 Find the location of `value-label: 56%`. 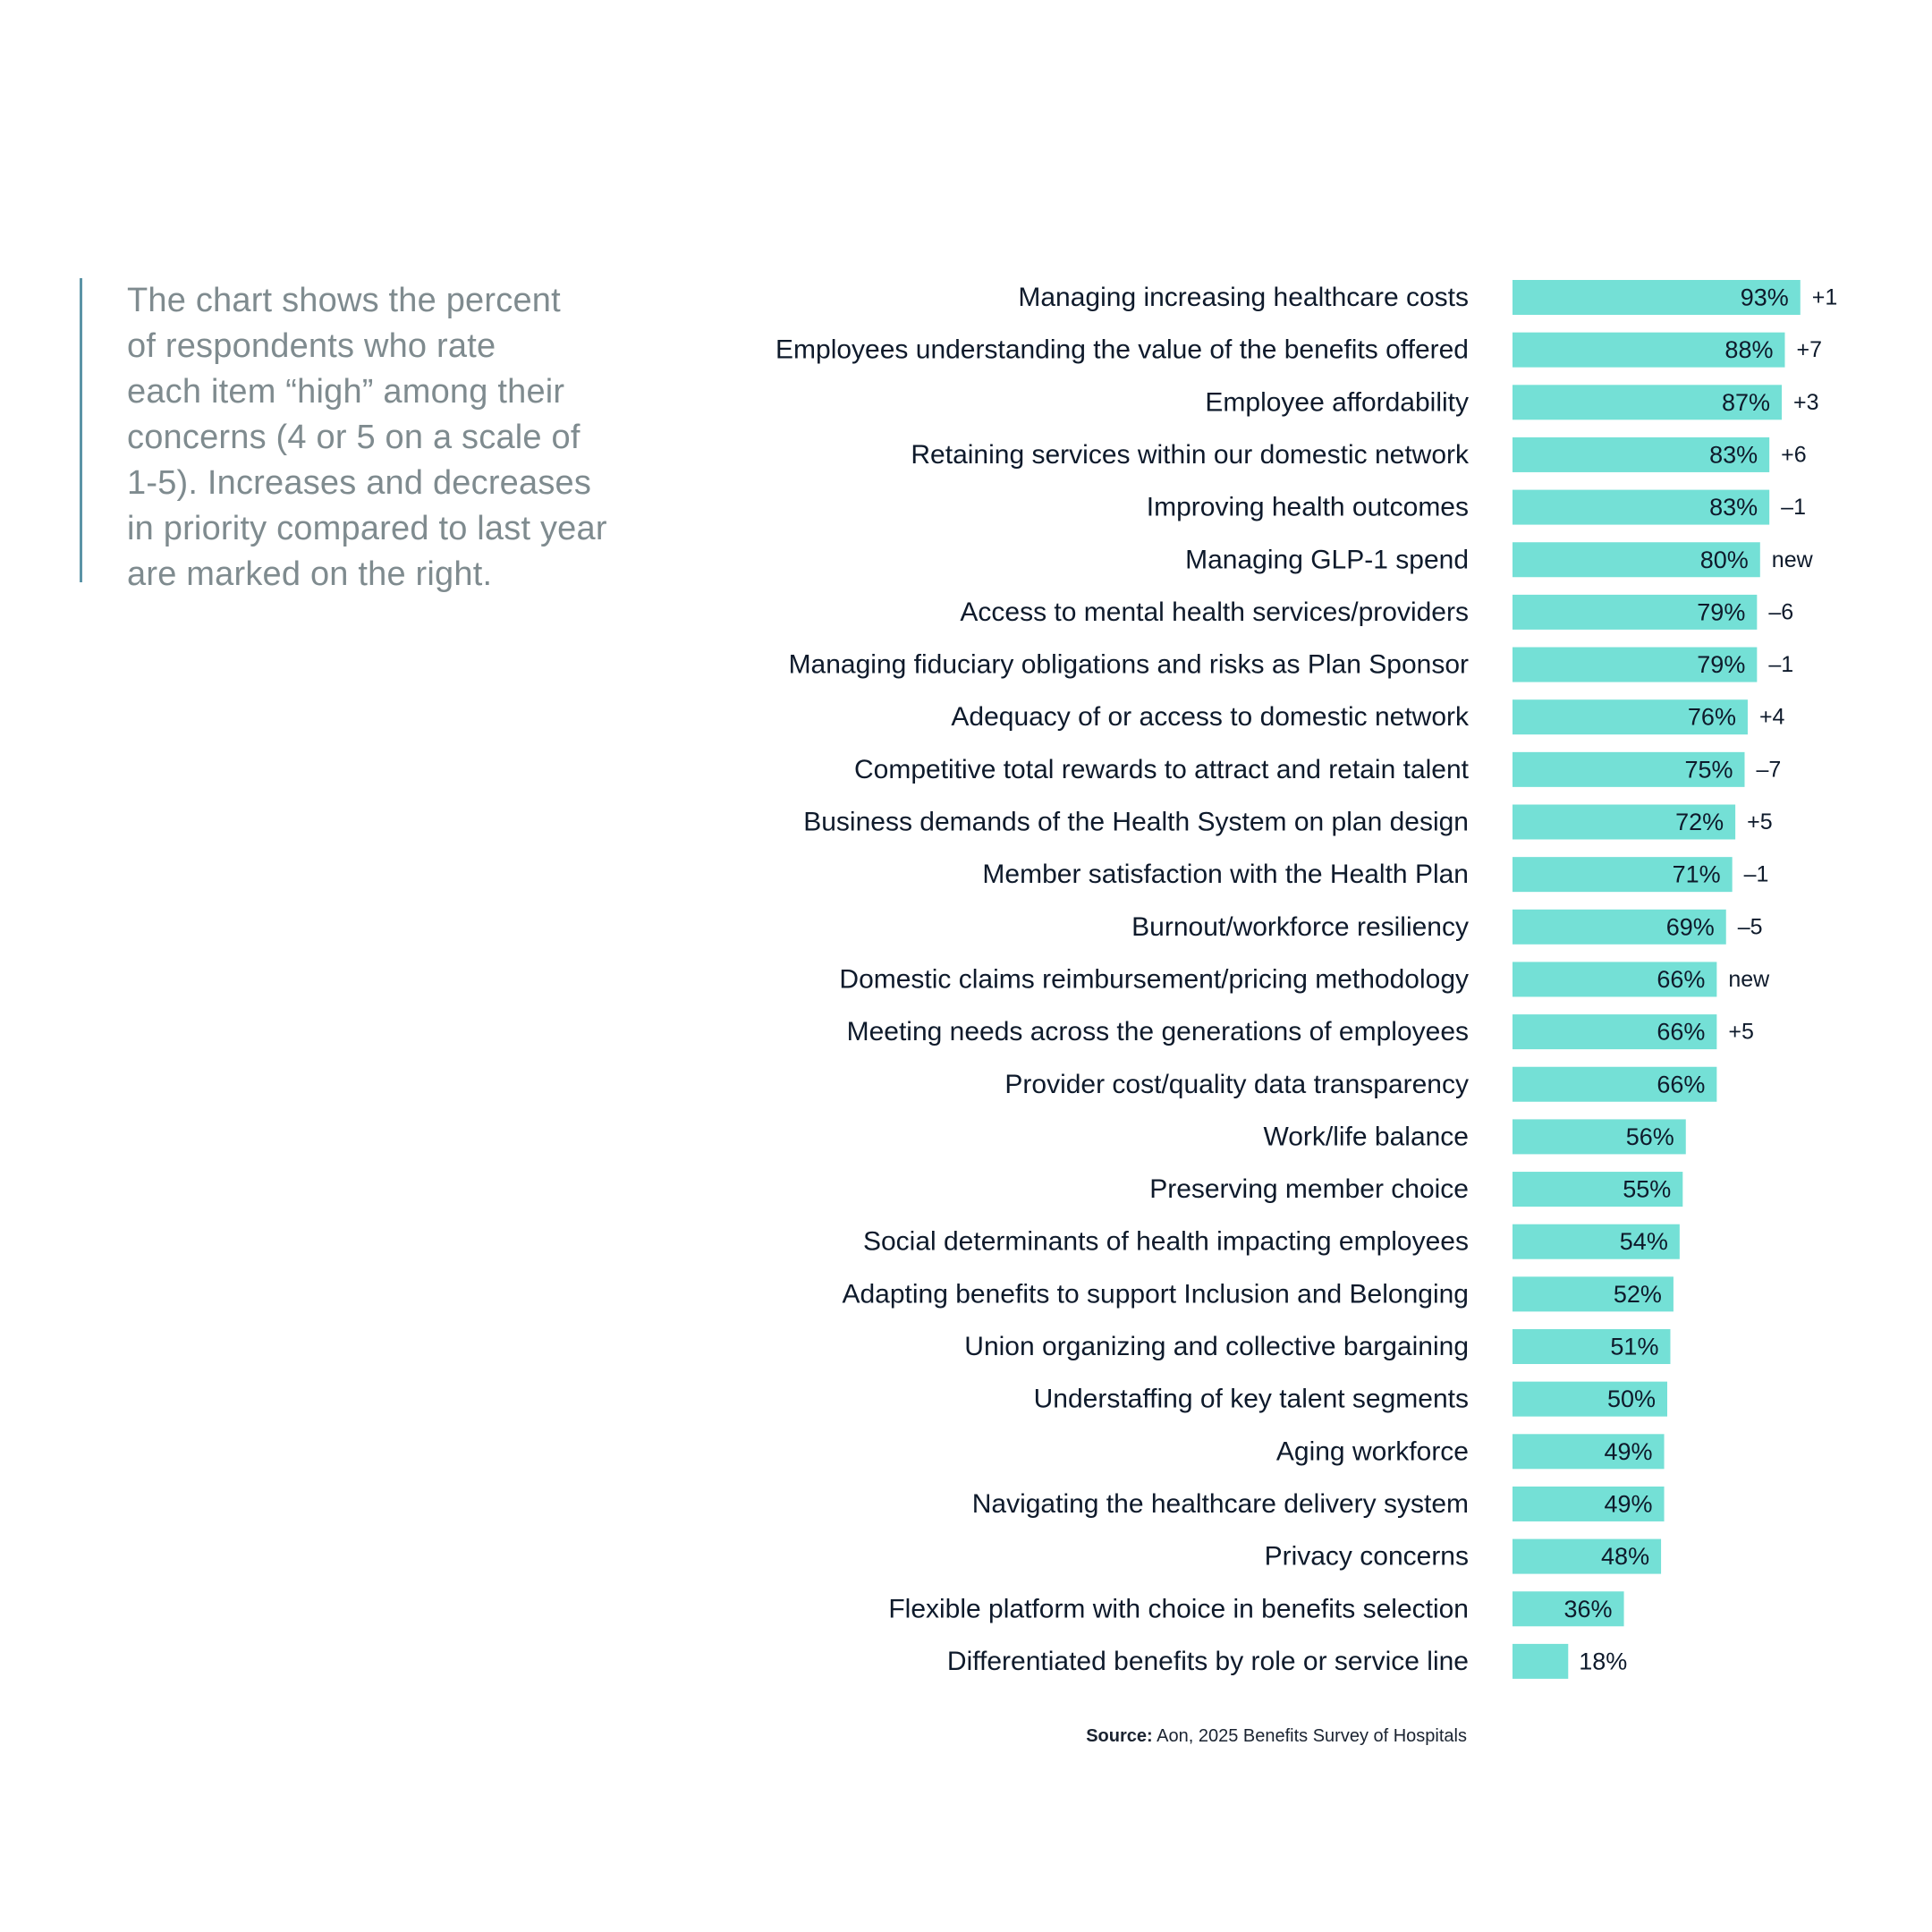

value-label: 56% is located at coordinates (1650, 1136).